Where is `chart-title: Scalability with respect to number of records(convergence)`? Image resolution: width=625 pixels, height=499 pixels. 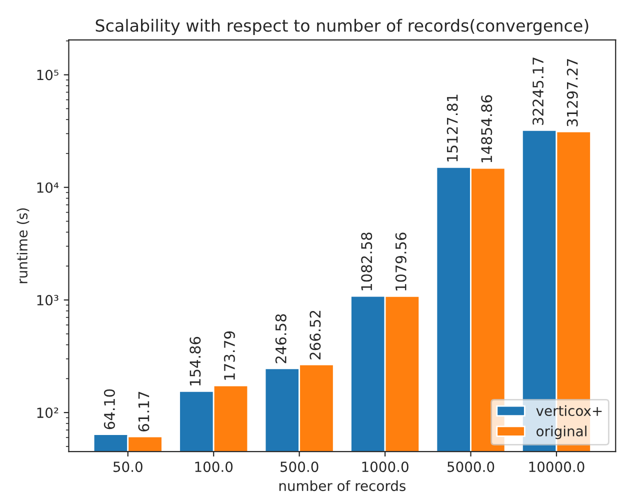 chart-title: Scalability with respect to number of records(convergence) is located at coordinates (342, 27).